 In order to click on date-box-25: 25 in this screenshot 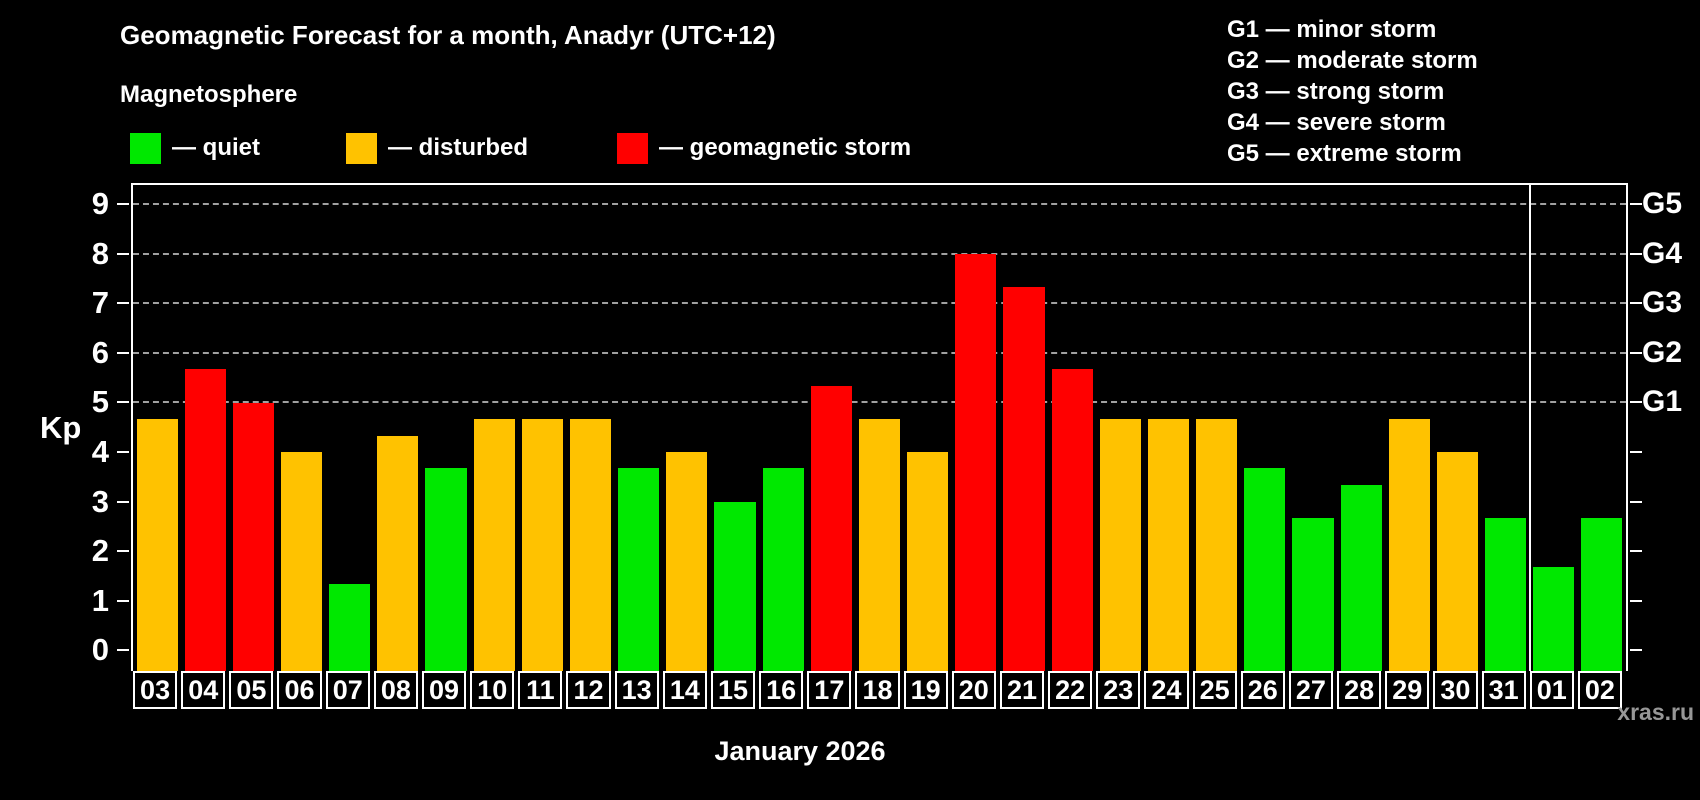, I will do `click(1214, 690)`.